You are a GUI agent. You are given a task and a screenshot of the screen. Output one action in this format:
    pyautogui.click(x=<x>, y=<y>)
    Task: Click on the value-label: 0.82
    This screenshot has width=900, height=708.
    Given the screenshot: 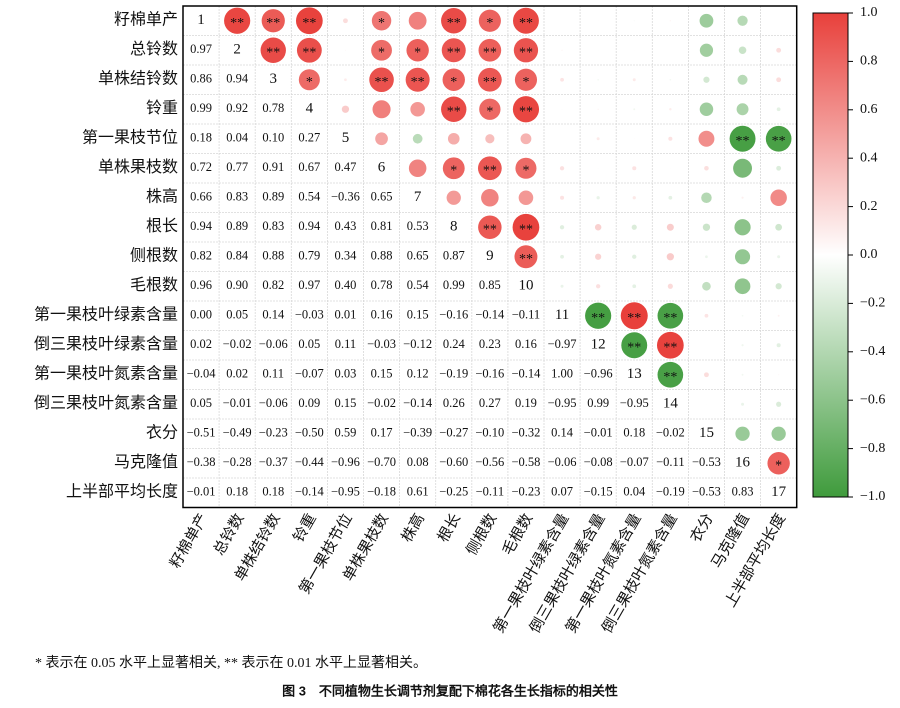 What is the action you would take?
    pyautogui.click(x=201, y=256)
    